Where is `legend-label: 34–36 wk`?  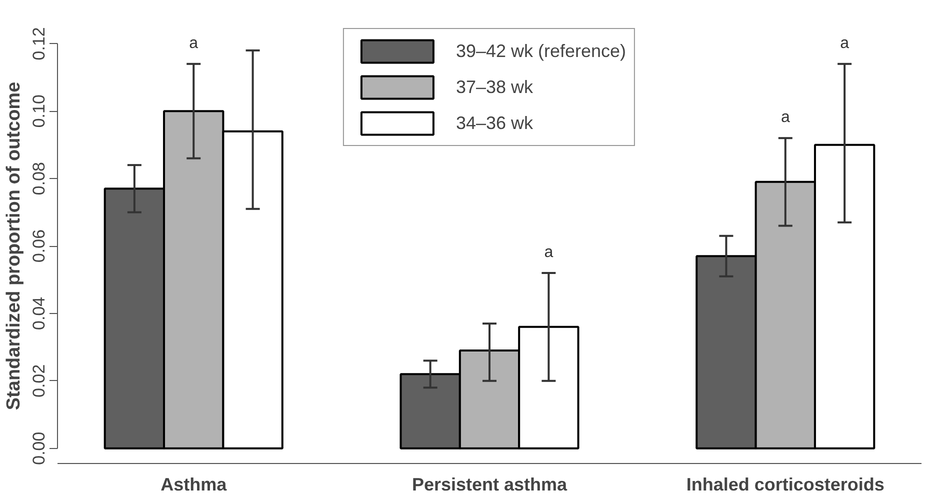
legend-label: 34–36 wk is located at coordinates (495, 123).